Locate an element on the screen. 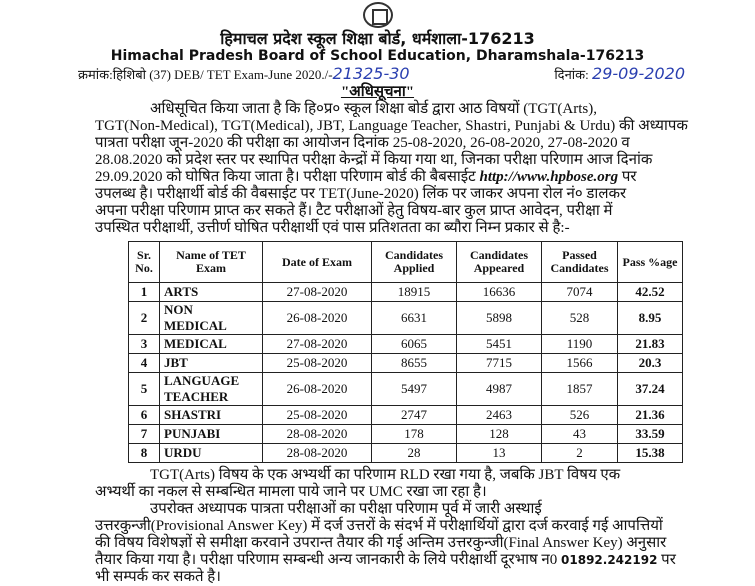  table-row: 8 URDU 28-08-2020 28 13 2 15.38 is located at coordinates (405, 453).